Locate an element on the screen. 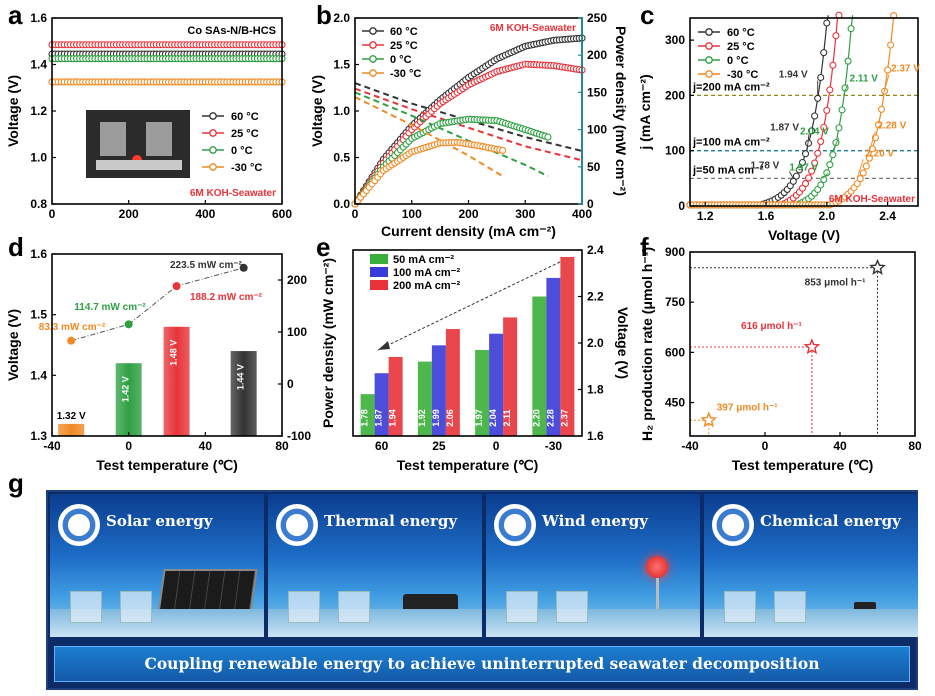 The image size is (935, 696). legend-label-e: 100 mA cm⁻² is located at coordinates (426, 273).